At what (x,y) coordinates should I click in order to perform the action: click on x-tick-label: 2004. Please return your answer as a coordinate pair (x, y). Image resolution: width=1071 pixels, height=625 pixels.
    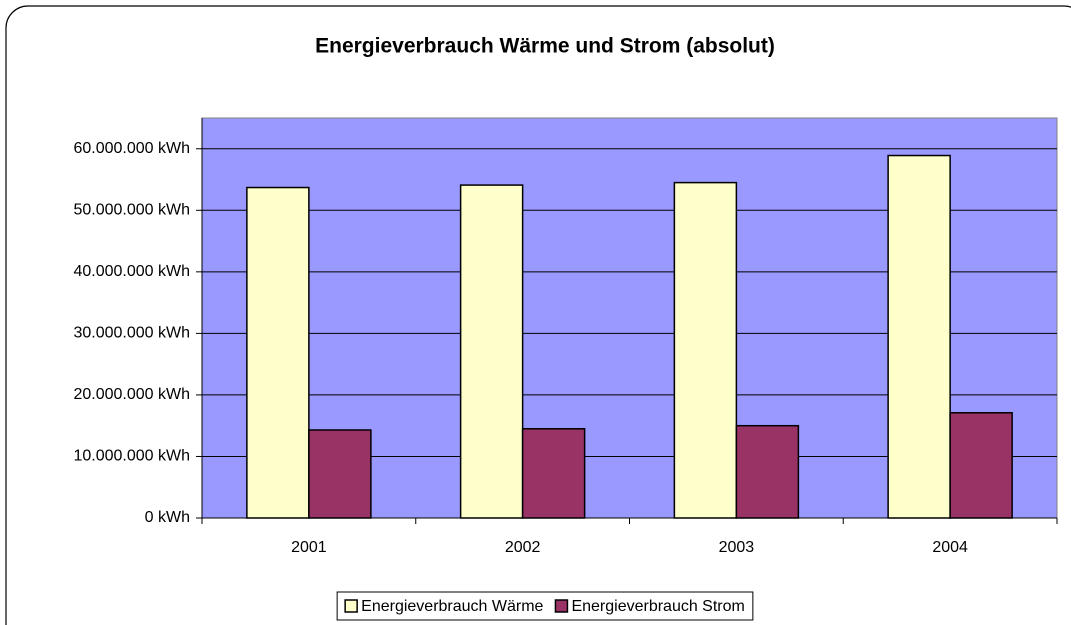
    Looking at the image, I should click on (950, 547).